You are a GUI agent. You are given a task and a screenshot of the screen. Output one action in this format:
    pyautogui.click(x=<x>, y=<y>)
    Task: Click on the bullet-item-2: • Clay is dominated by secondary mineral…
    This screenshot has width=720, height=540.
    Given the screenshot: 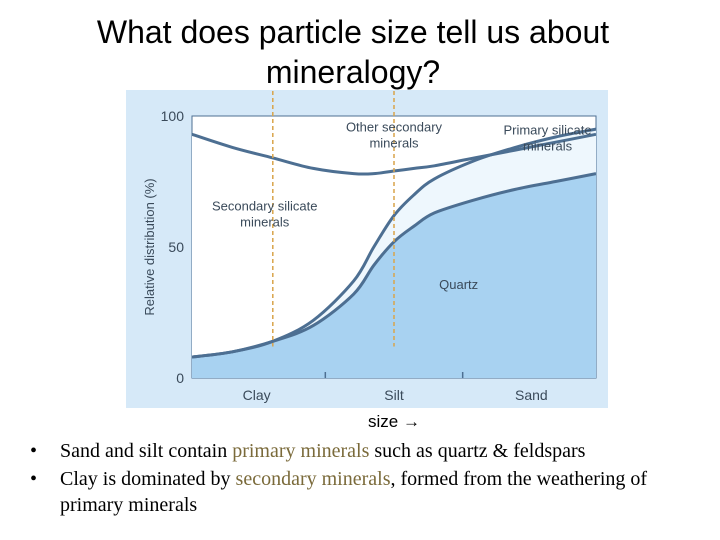 What is the action you would take?
    pyautogui.click(x=370, y=492)
    